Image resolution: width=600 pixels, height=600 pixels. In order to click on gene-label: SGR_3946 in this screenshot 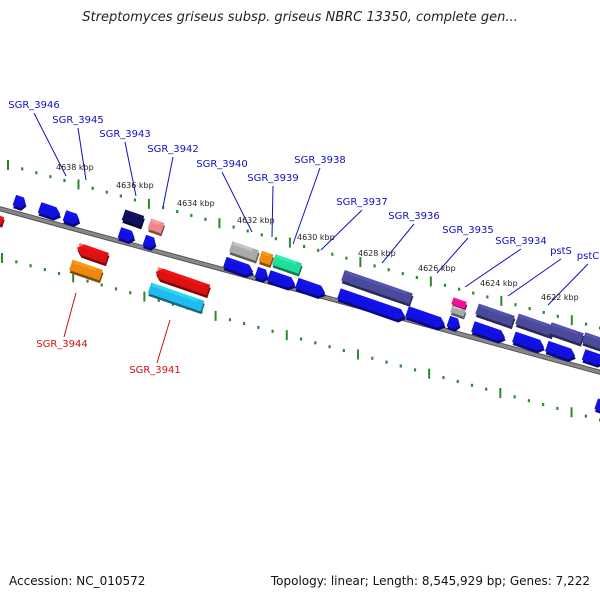, I will do `click(34, 105)`.